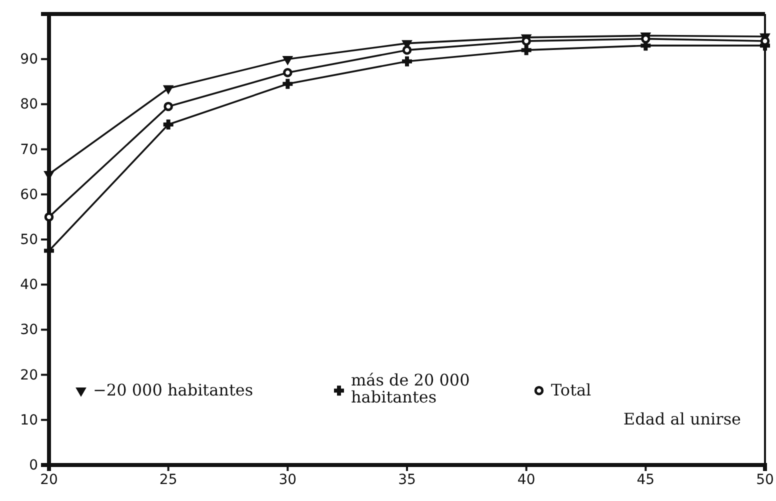  What do you see at coordinates (645, 480) in the screenshot?
I see `x-tick-label: 45` at bounding box center [645, 480].